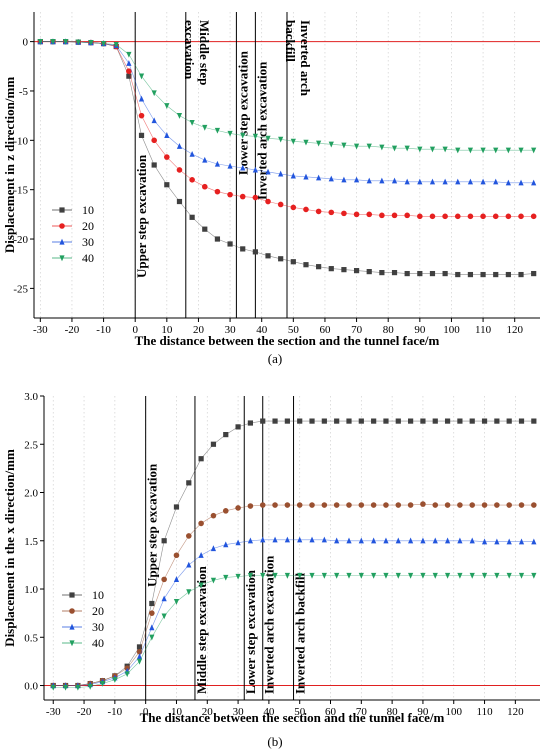 This screenshot has height=754, width=550. I want to click on legend-label: 40, so click(88, 258).